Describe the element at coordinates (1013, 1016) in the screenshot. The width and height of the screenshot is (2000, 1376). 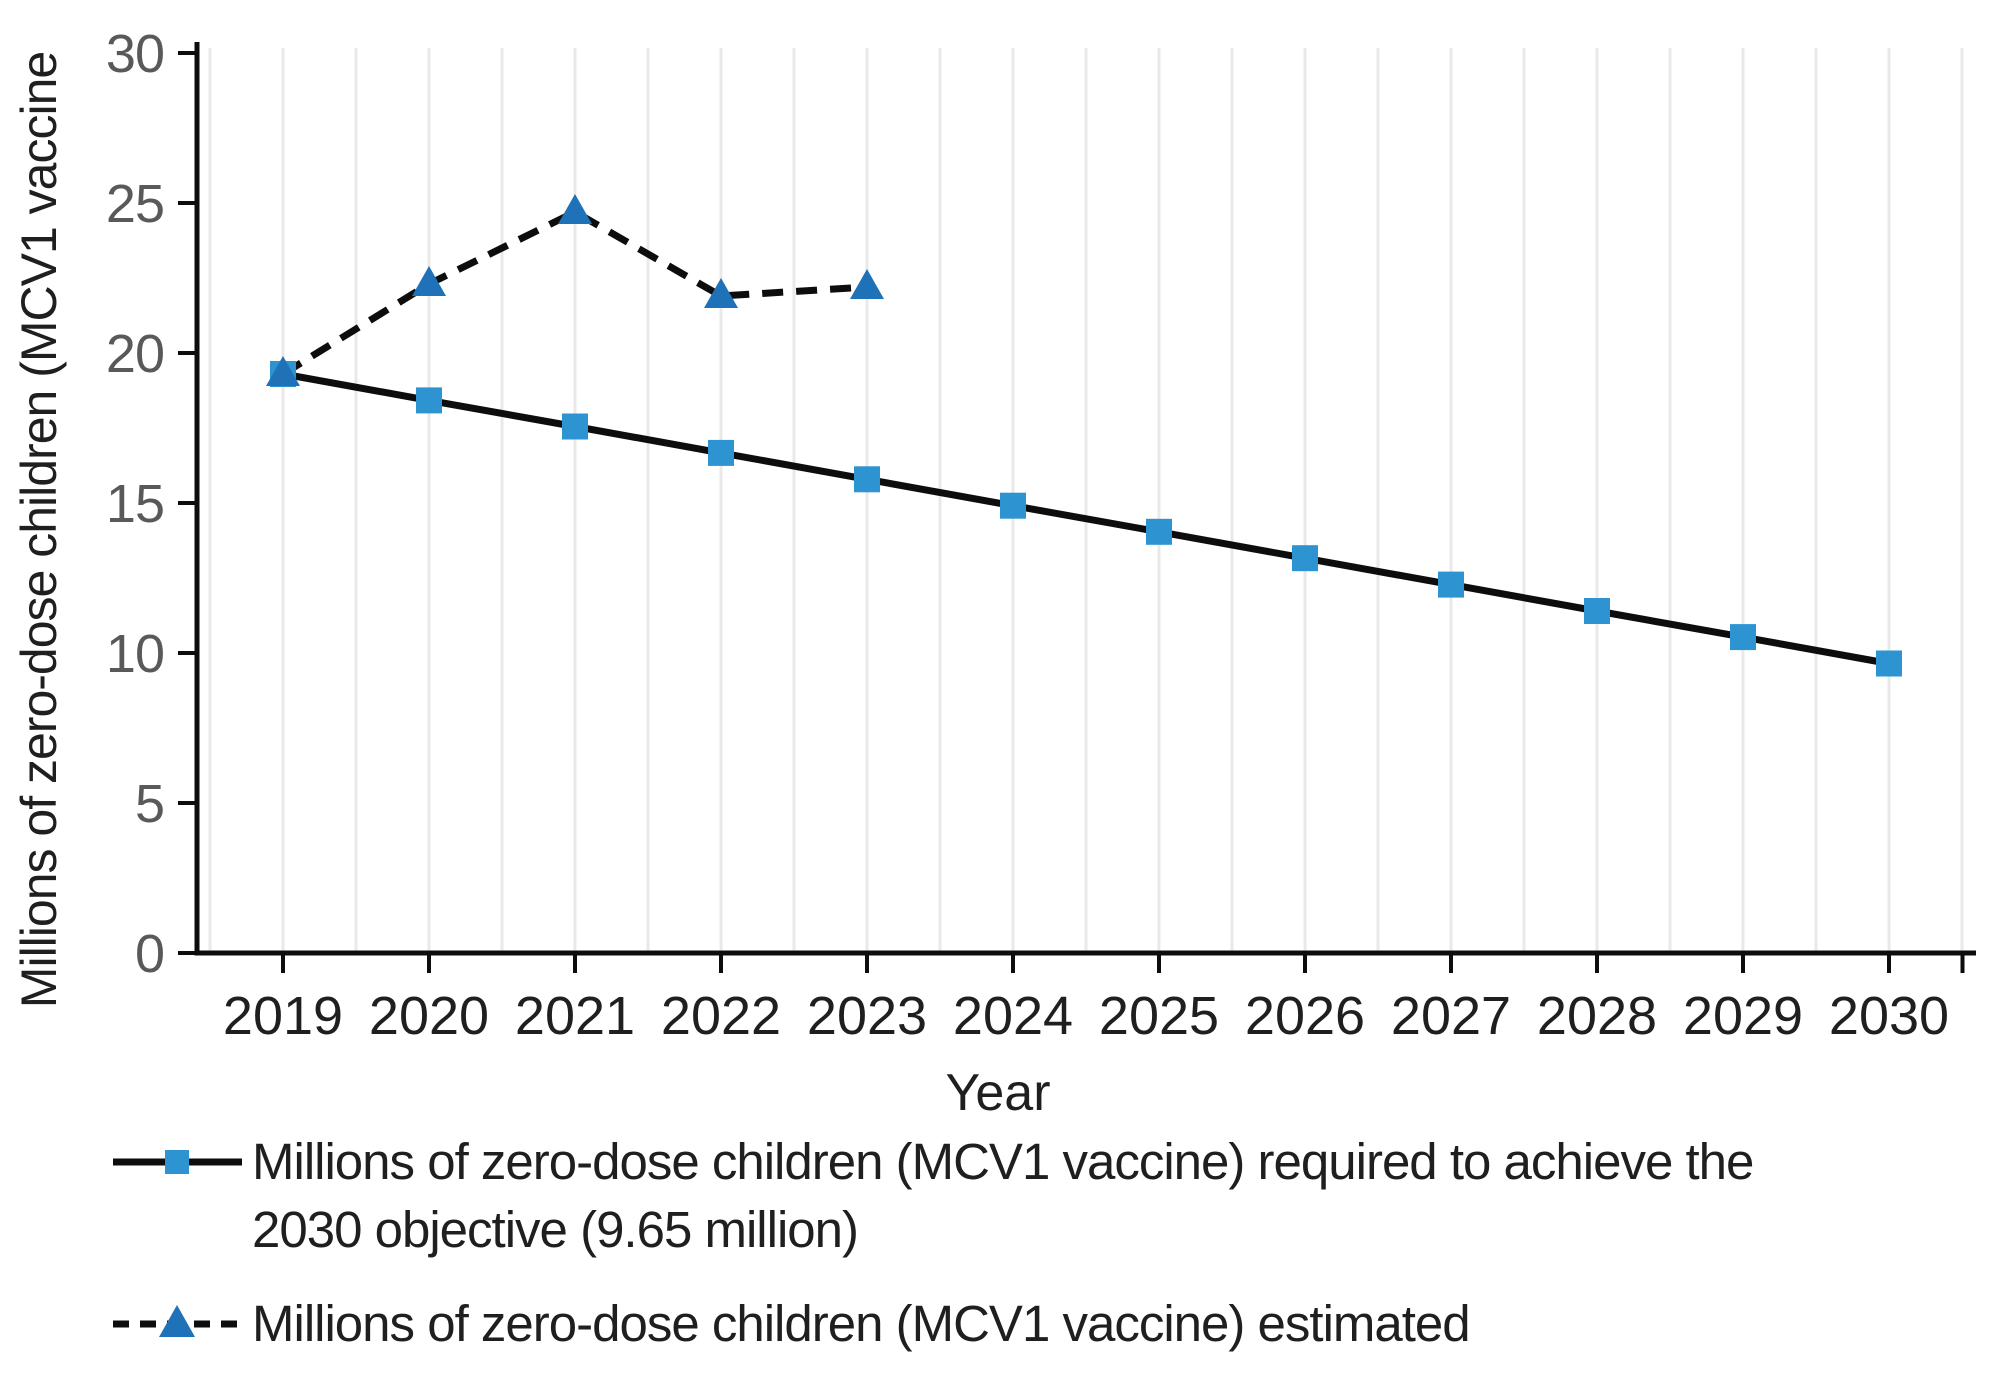
I see `x-tick-label: 2024` at that location.